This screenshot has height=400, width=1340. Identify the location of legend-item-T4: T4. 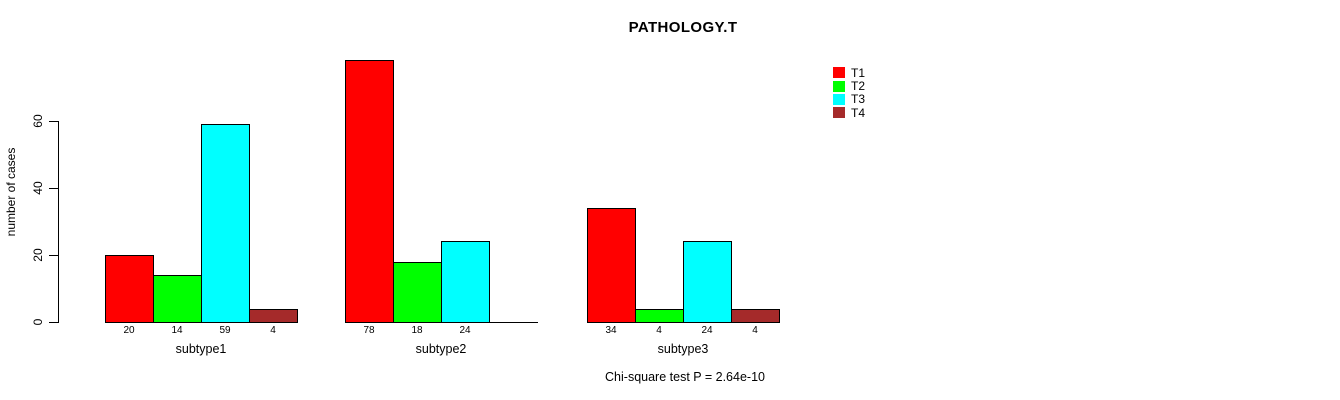
(849, 112).